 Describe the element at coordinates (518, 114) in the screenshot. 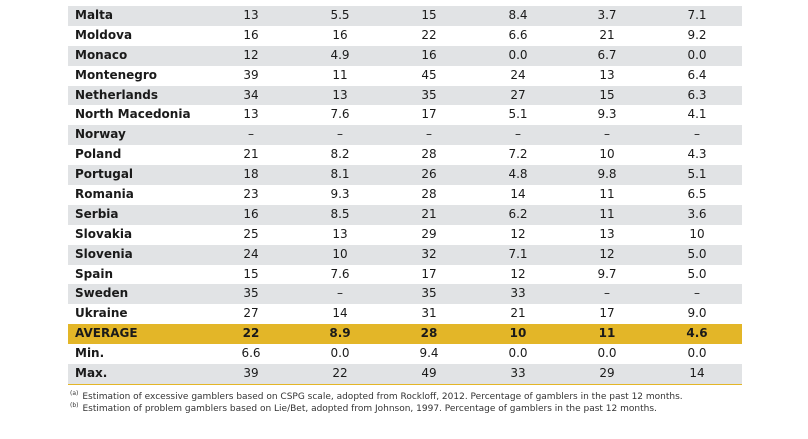

I see `table-cell: 5.1` at that location.